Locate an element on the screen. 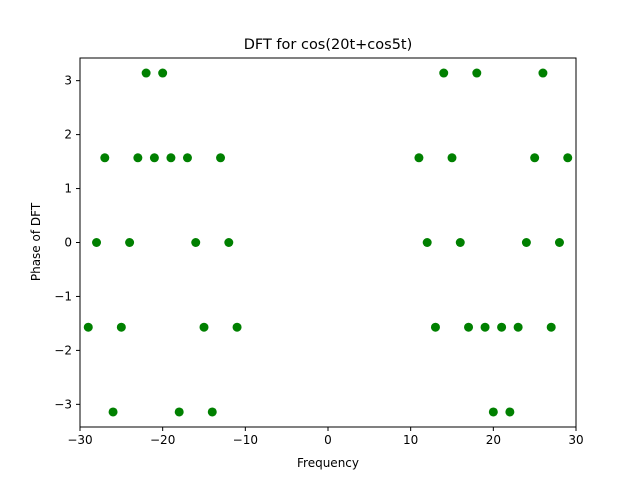 This screenshot has height=480, width=640. x-tick-label: 30 is located at coordinates (575, 440).